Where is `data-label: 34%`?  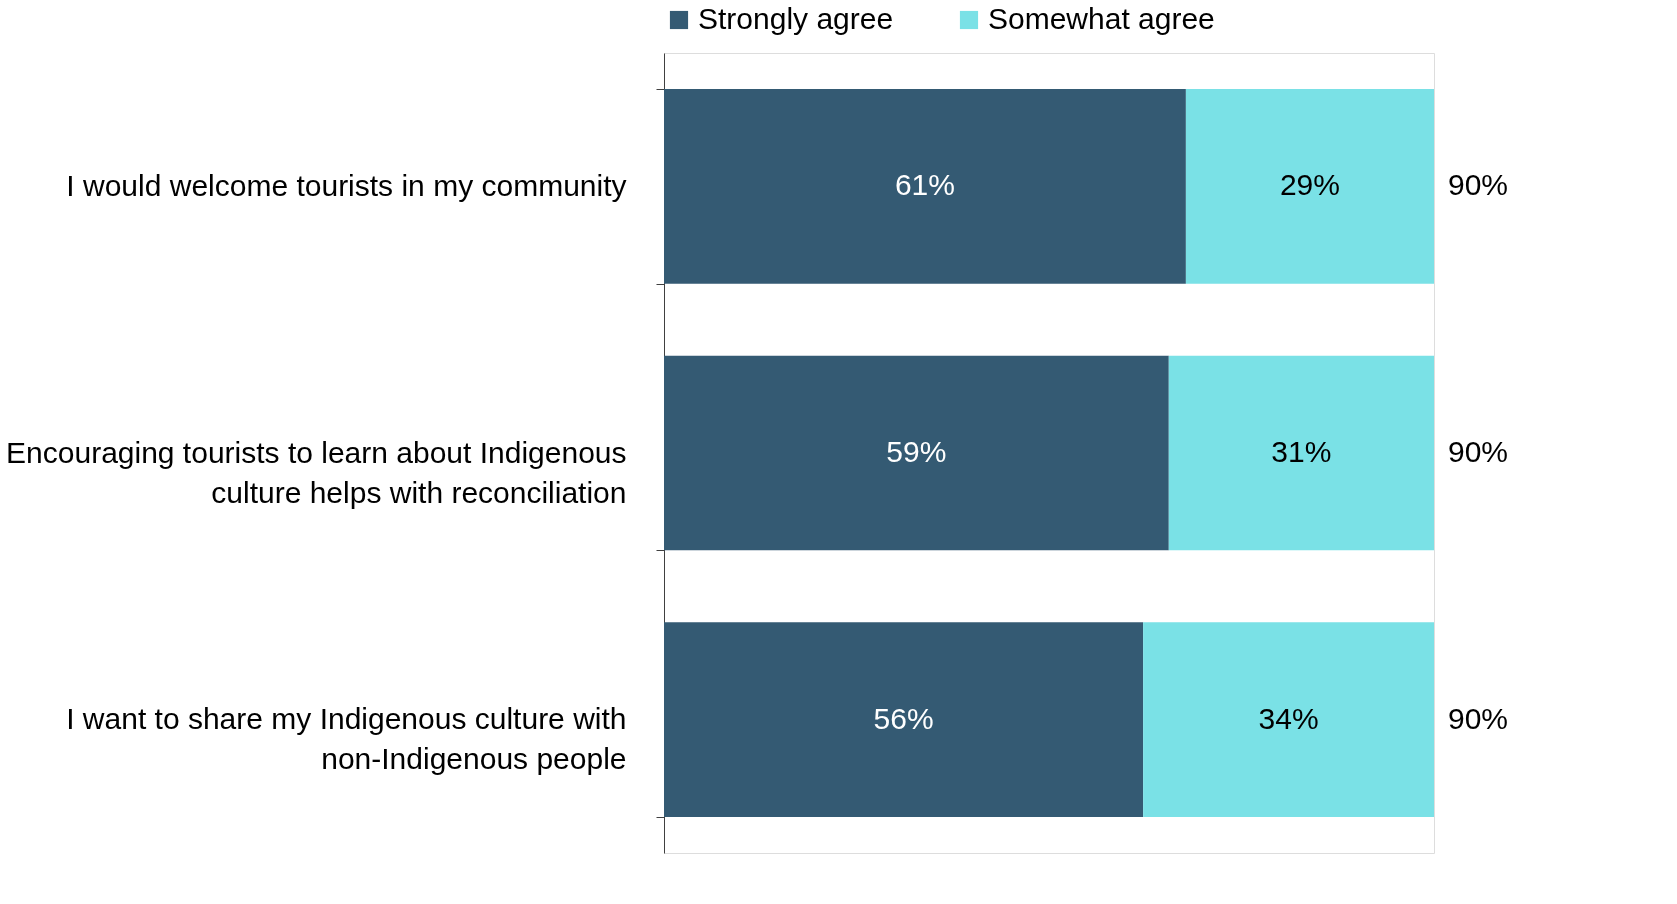
data-label: 34% is located at coordinates (1288, 718).